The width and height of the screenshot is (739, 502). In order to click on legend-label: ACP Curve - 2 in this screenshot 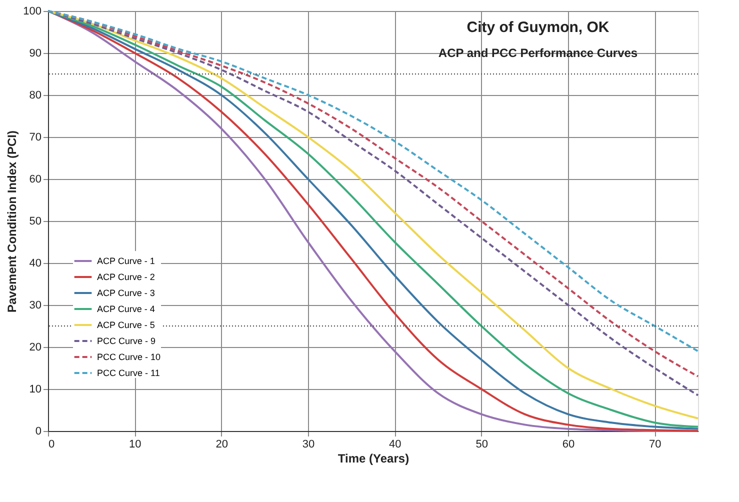, I will do `click(126, 277)`.